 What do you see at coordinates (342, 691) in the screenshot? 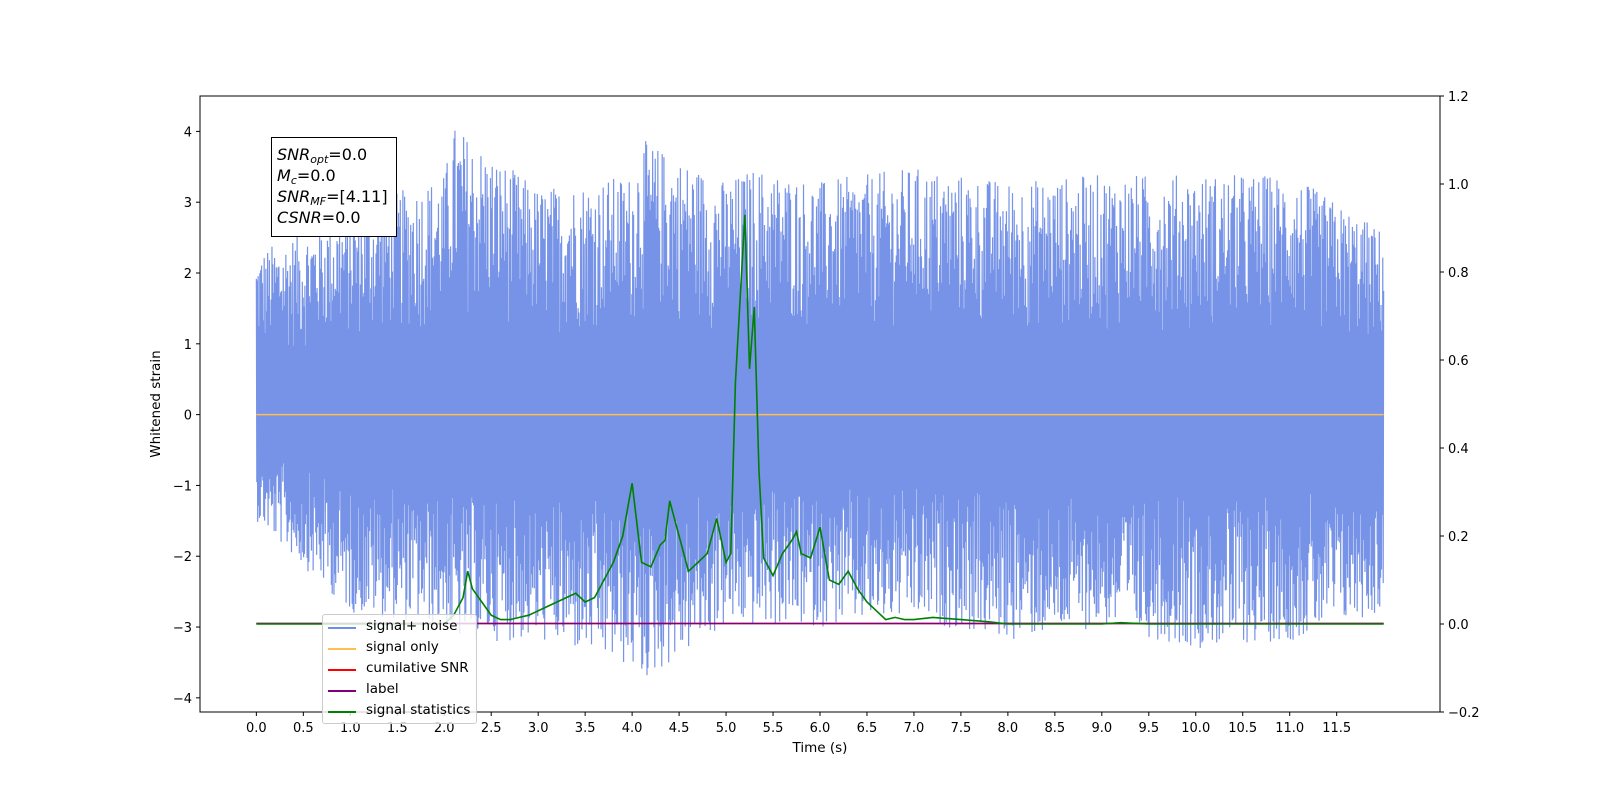
I see `legend-swatch-label` at bounding box center [342, 691].